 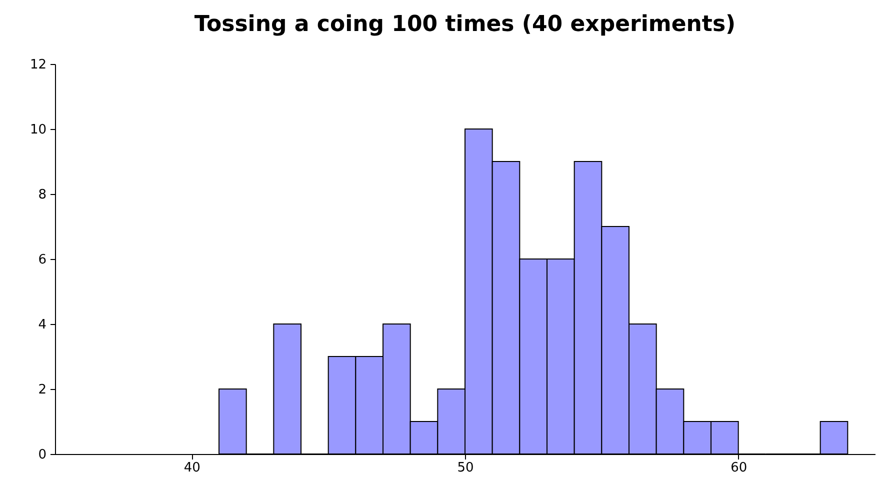 What do you see at coordinates (42, 390) in the screenshot?
I see `y-tick-label: 2` at bounding box center [42, 390].